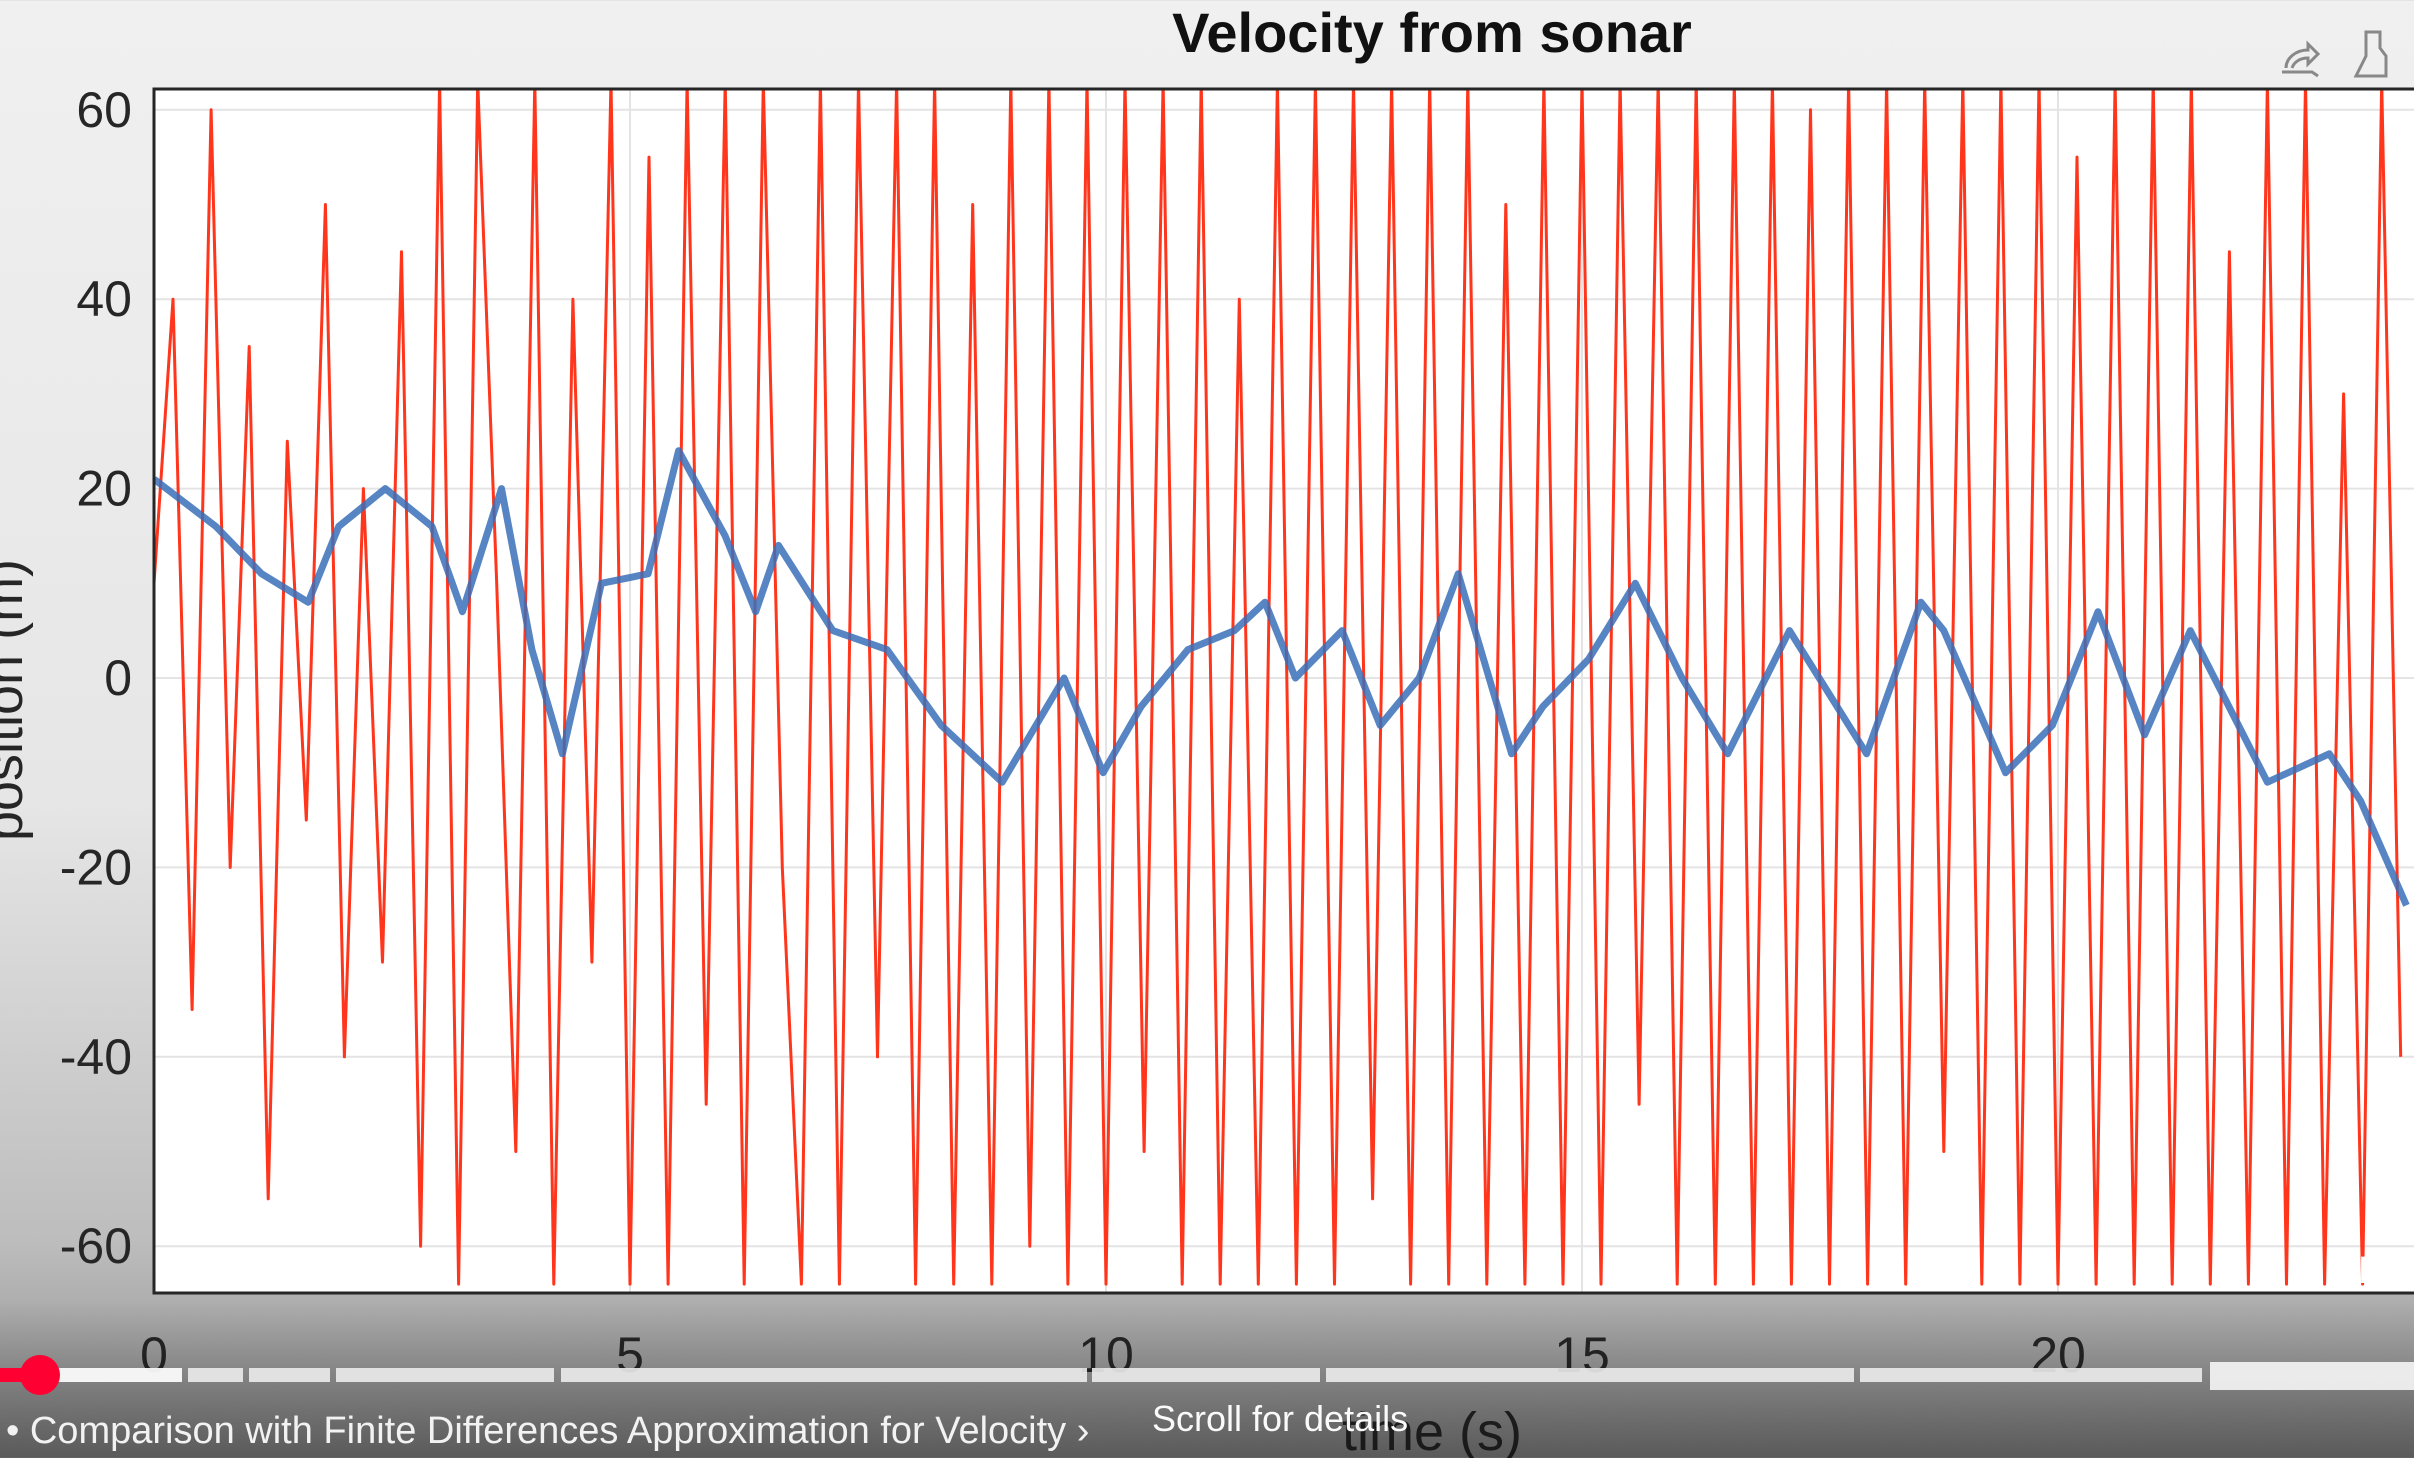  What do you see at coordinates (40, 1375) in the screenshot?
I see `scrubber-handle` at bounding box center [40, 1375].